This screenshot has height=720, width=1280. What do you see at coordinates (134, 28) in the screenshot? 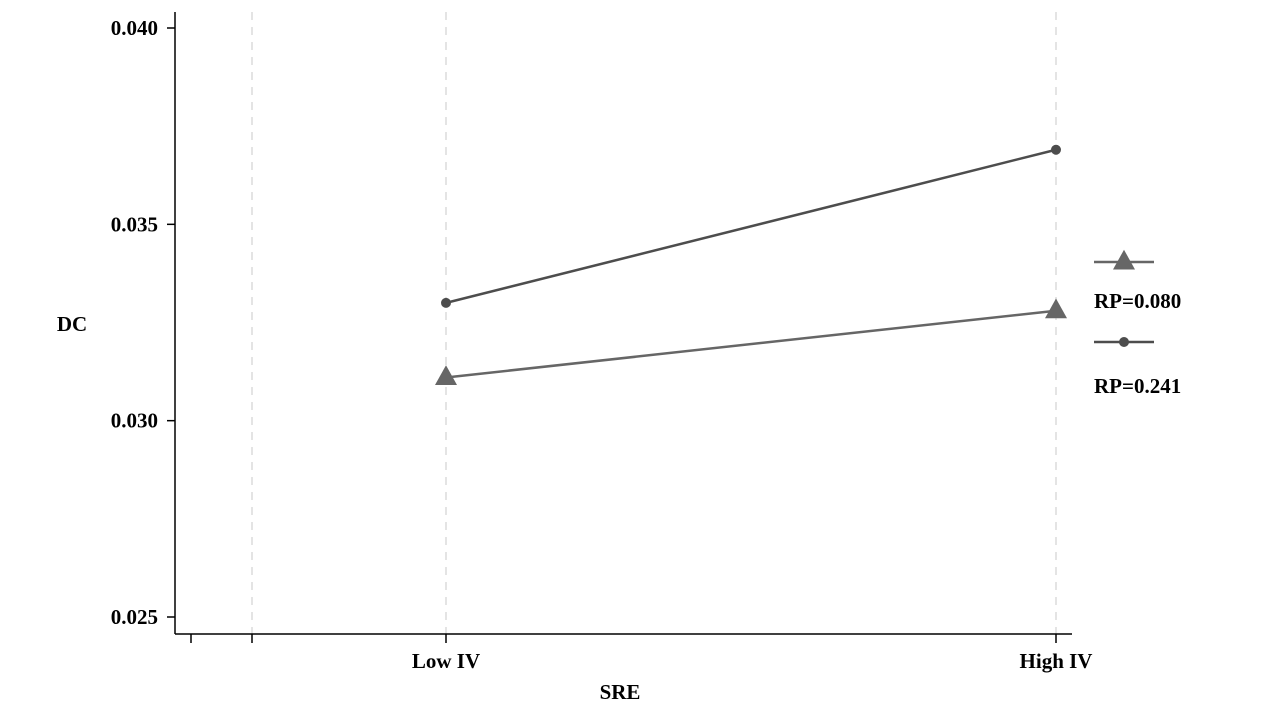
I see `y-tick-label: 0.040` at bounding box center [134, 28].